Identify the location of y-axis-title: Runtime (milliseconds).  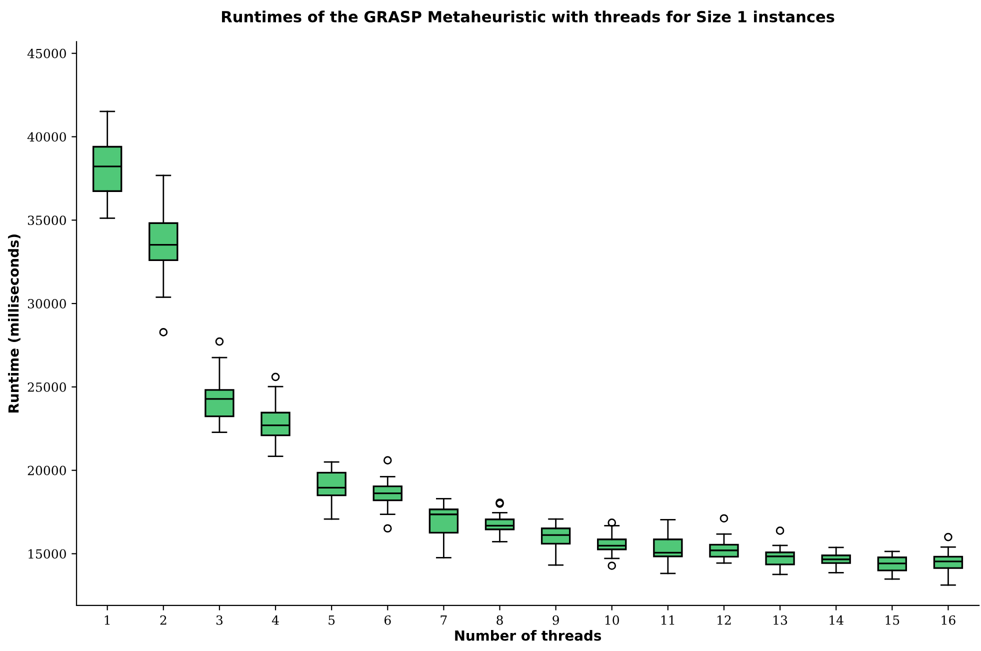
(14, 323).